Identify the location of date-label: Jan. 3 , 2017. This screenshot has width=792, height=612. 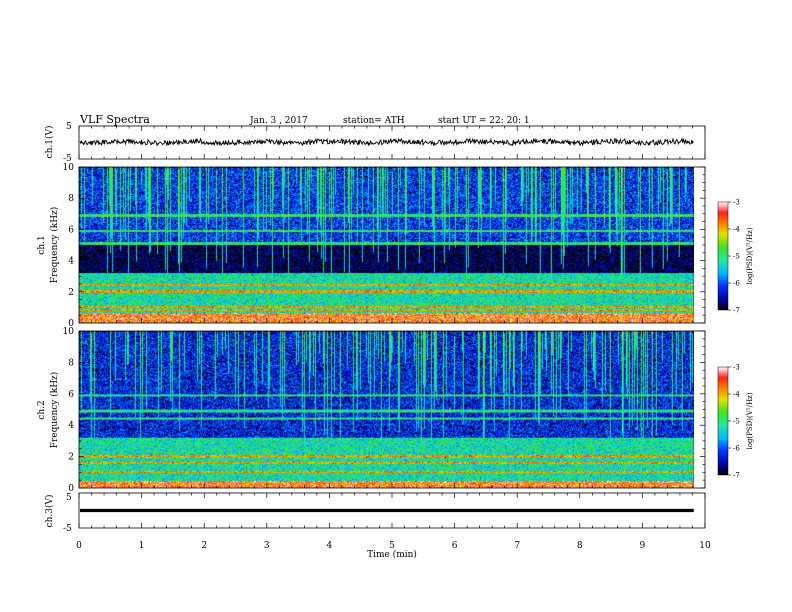
(278, 121).